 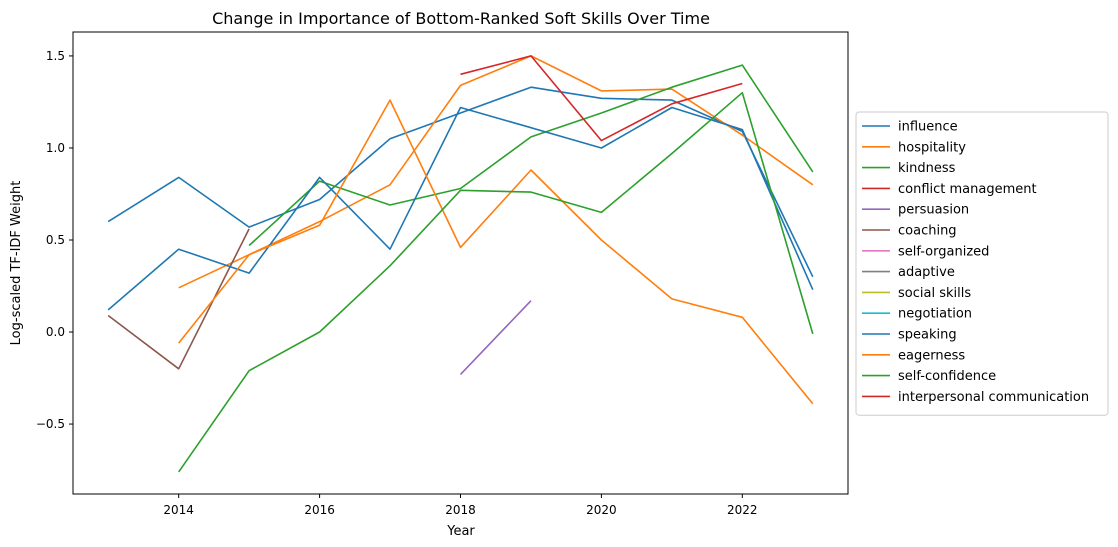 I want to click on y-tick-label-4: 1.5, so click(x=55, y=56).